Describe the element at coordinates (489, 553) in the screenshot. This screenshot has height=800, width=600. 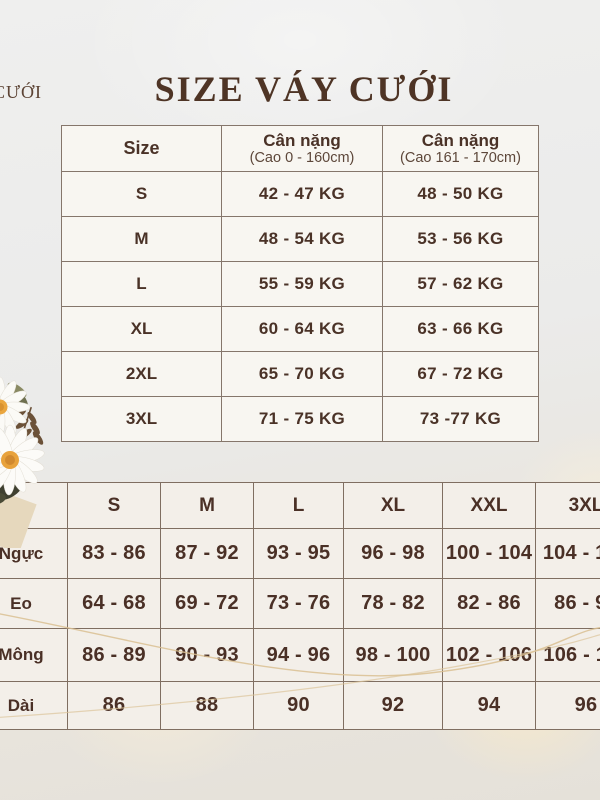
I see `measurement-cell: 100 - 104` at that location.